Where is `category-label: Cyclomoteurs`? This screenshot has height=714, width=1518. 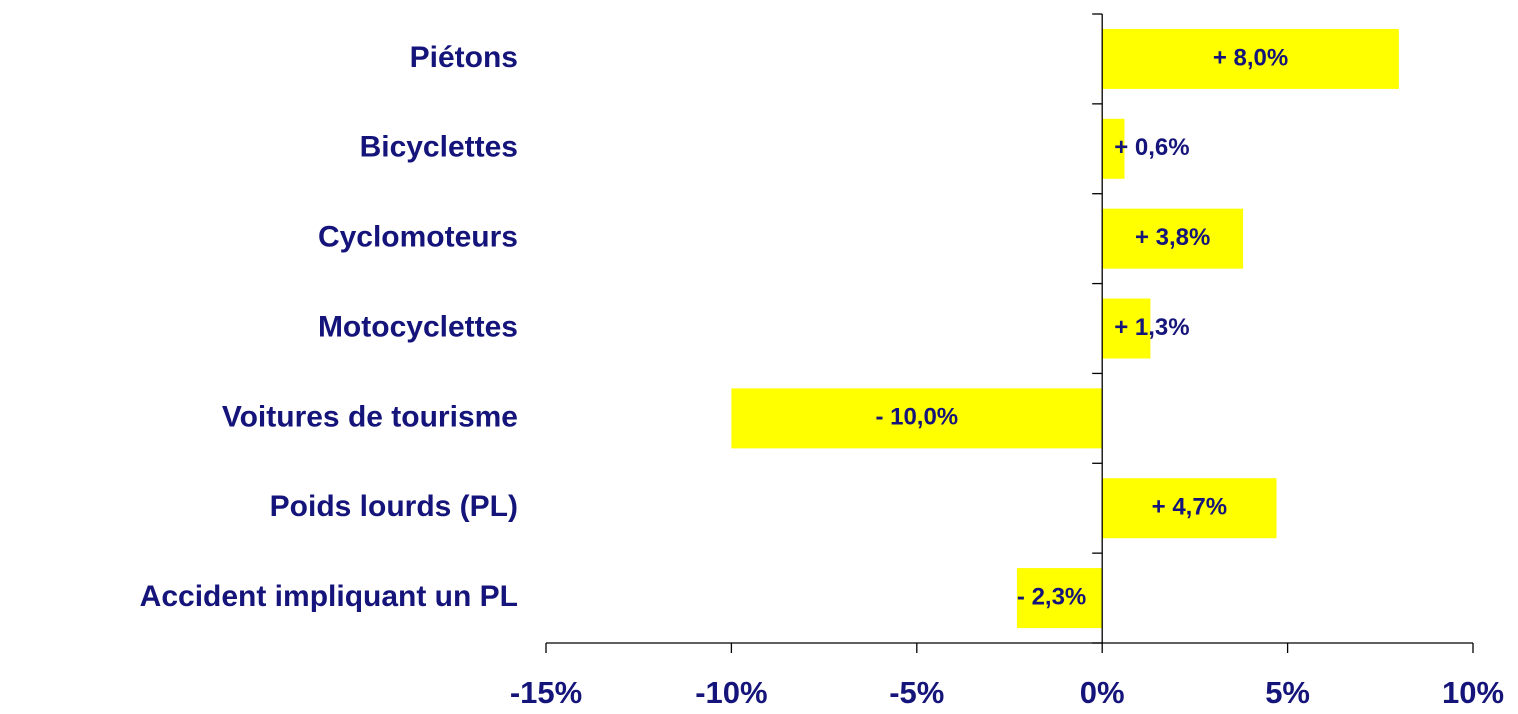 category-label: Cyclomoteurs is located at coordinates (418, 237).